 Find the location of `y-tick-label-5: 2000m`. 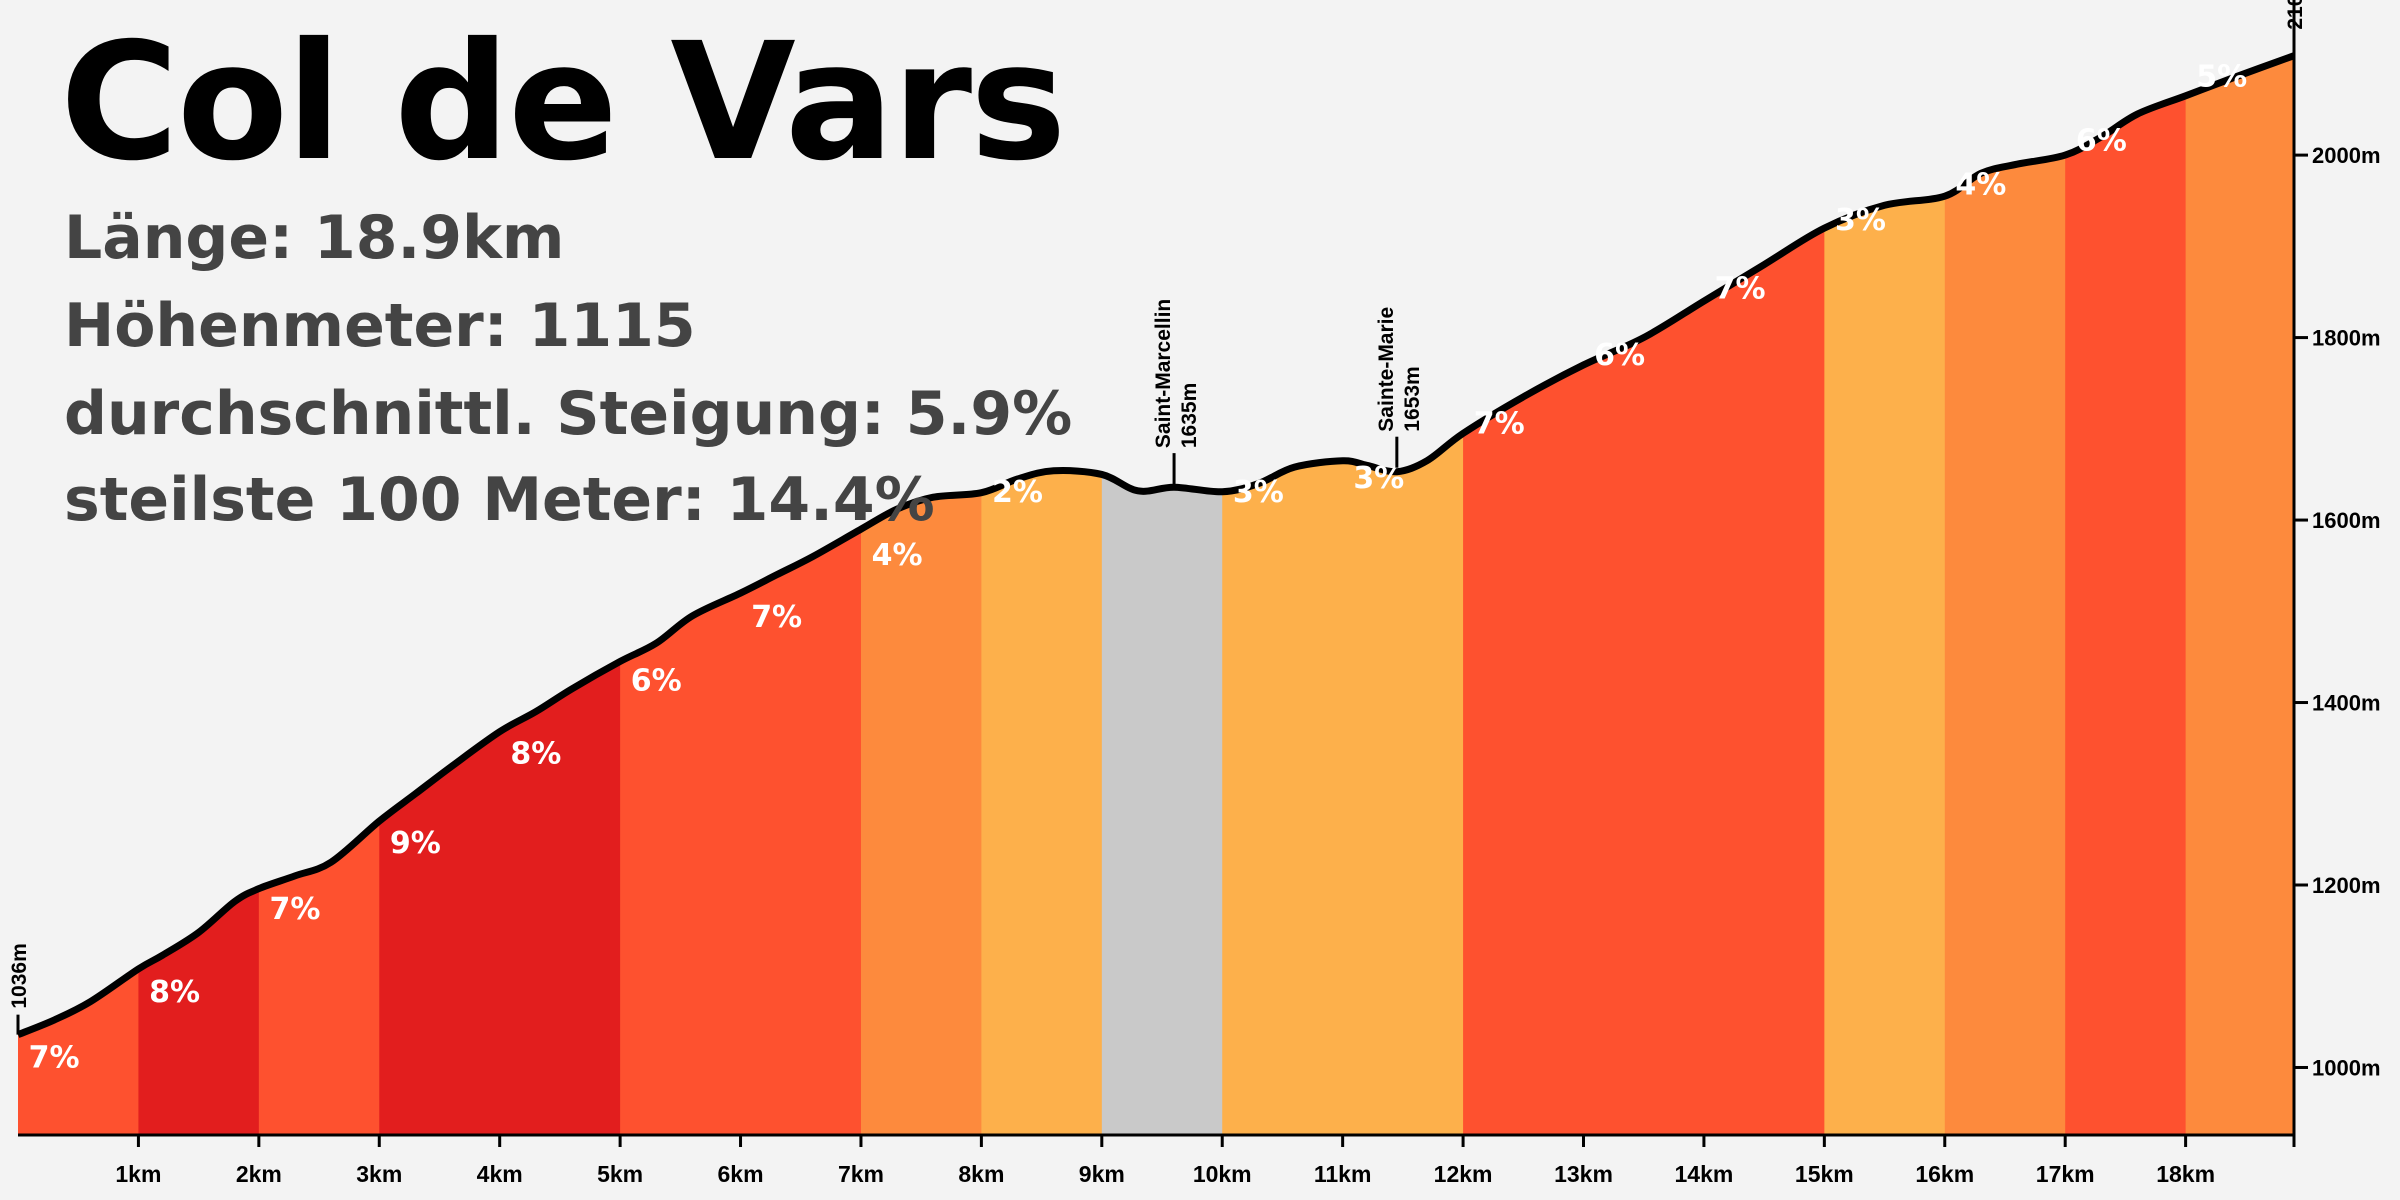

y-tick-label-5: 2000m is located at coordinates (2346, 155).